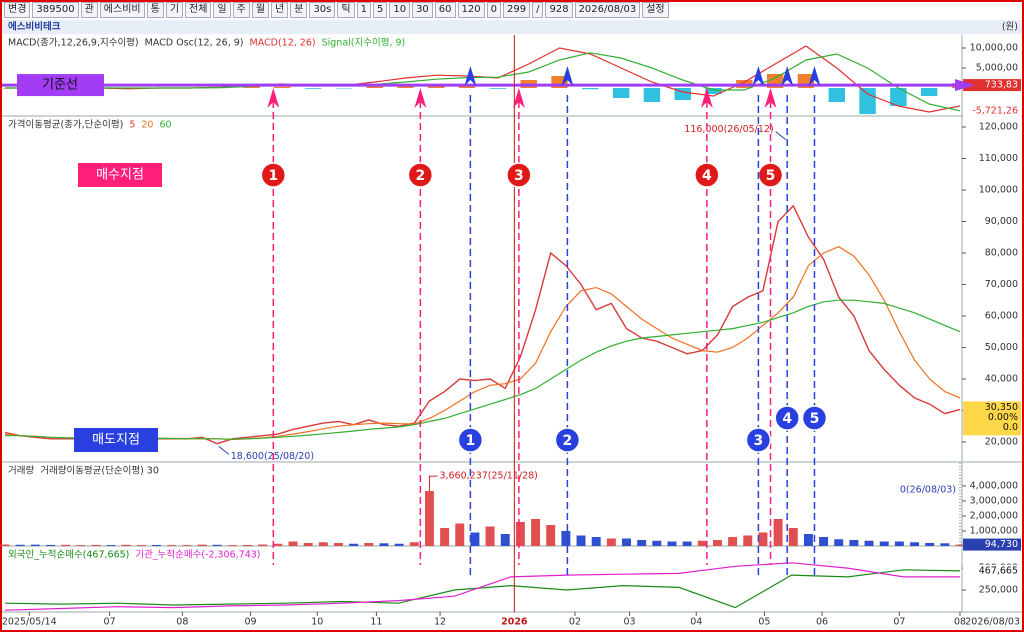  What do you see at coordinates (607, 10) in the screenshot?
I see `toolbar-button: 2026/08/03` at bounding box center [607, 10].